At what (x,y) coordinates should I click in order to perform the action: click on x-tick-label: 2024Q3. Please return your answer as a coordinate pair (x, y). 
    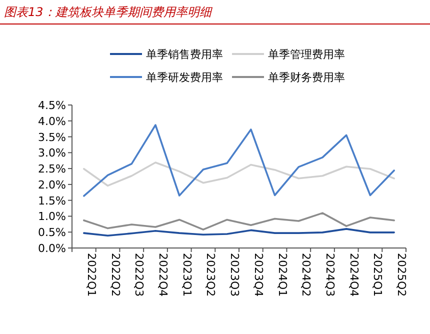
    Looking at the image, I should click on (330, 275).